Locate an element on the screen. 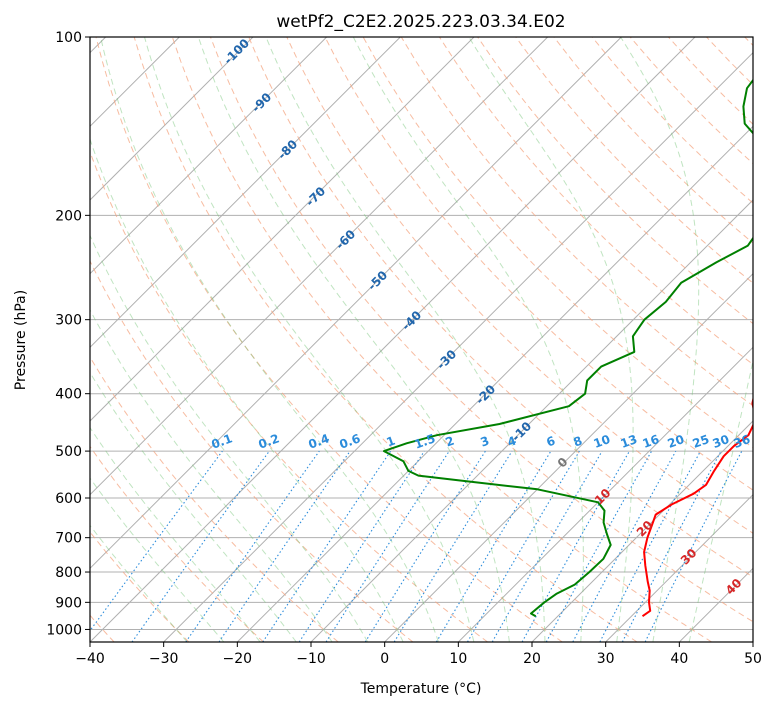 Image resolution: width=775 pixels, height=708 pixels. y-tick-label: 900 is located at coordinates (68, 603).